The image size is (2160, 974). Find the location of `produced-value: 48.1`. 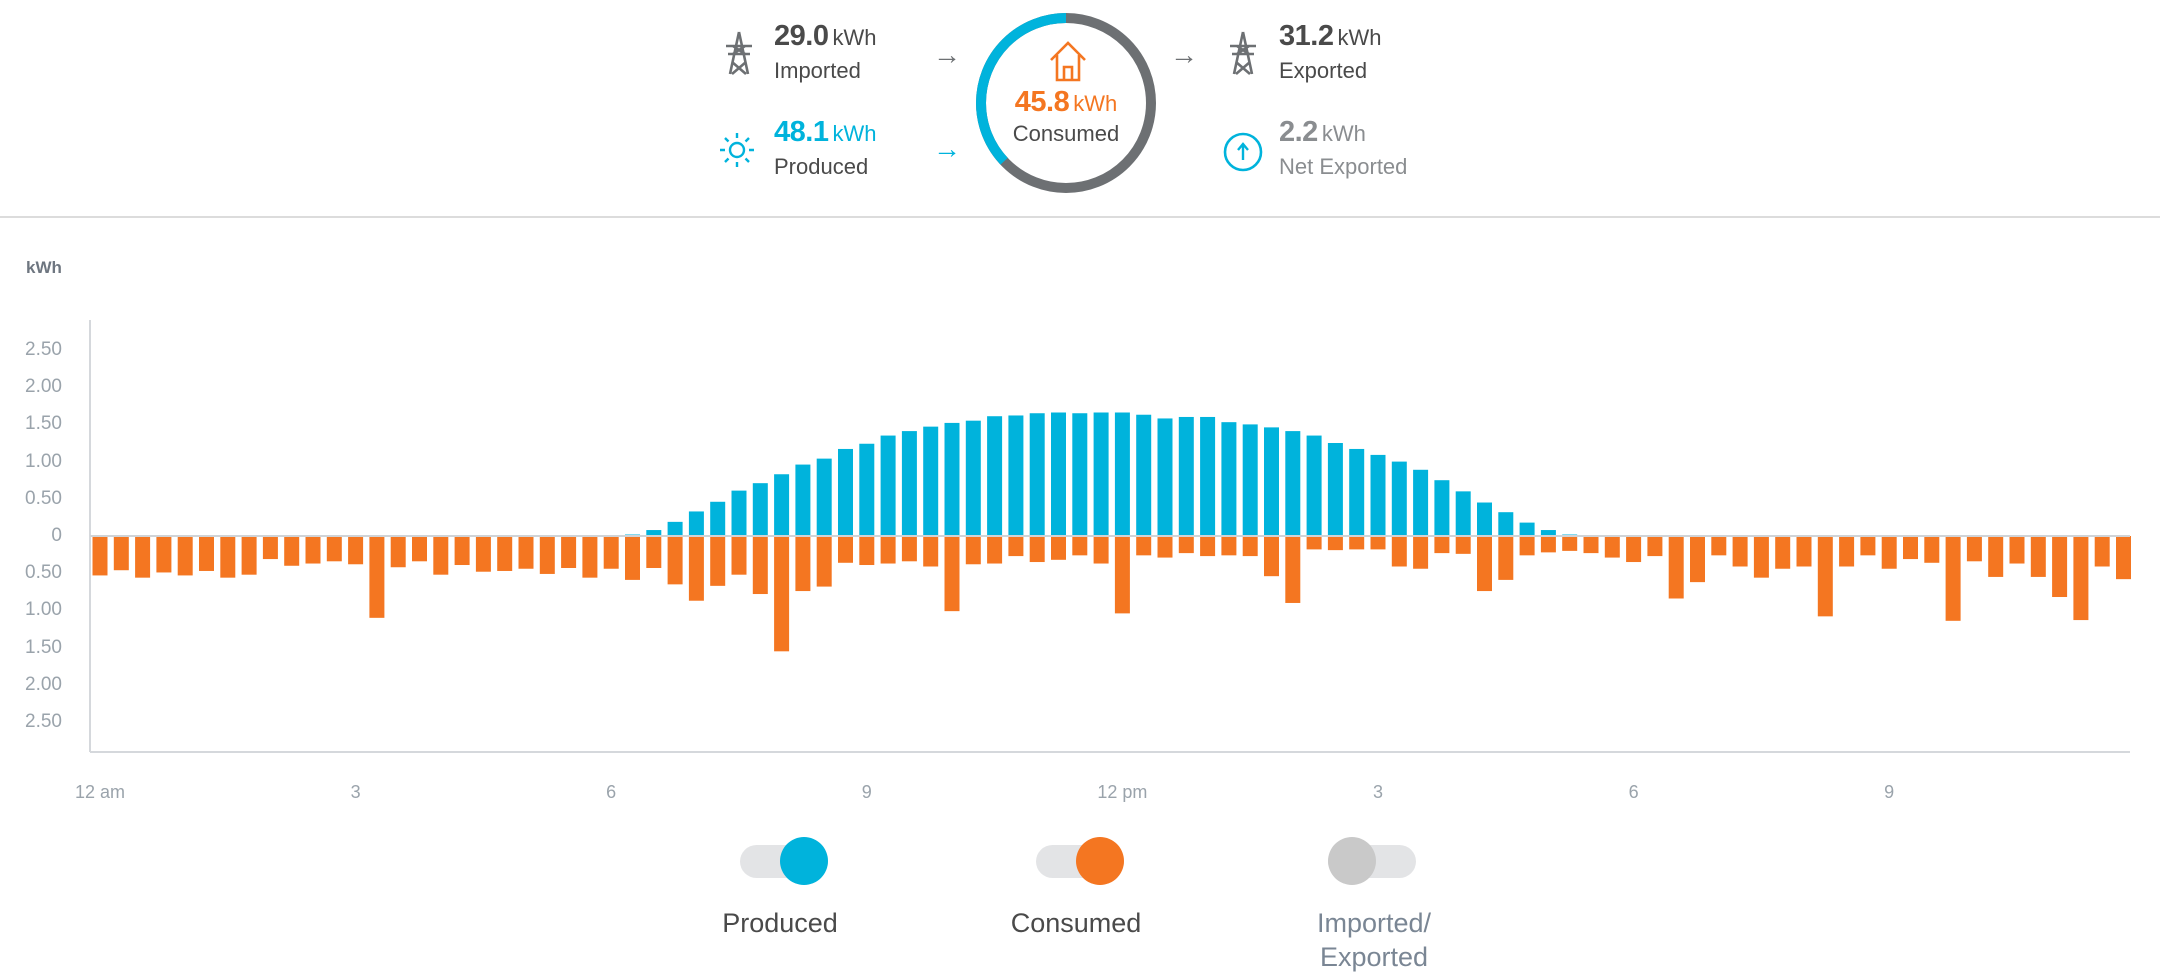

produced-value: 48.1 is located at coordinates (801, 132).